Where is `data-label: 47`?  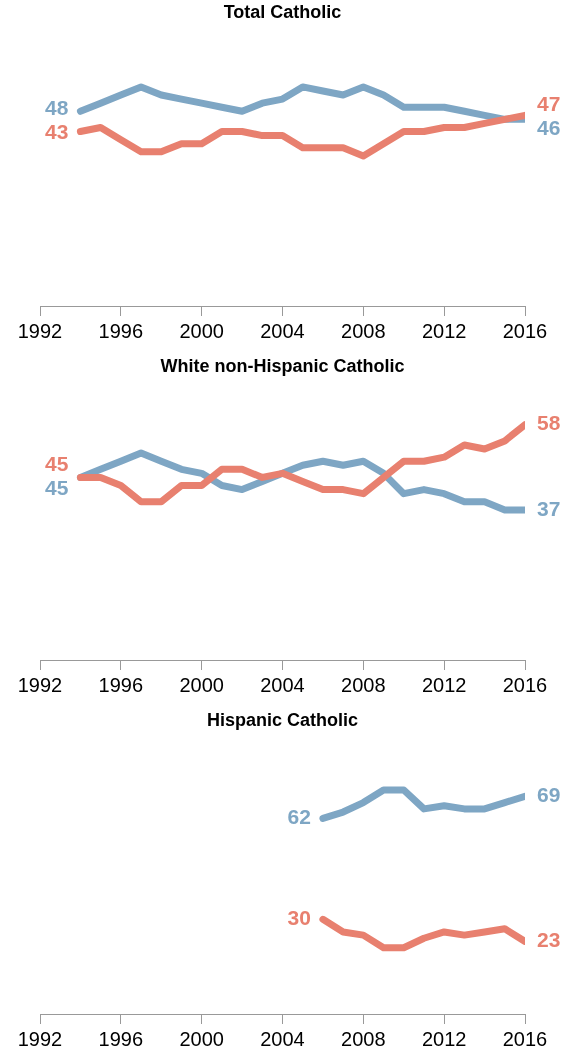 data-label: 47 is located at coordinates (549, 104).